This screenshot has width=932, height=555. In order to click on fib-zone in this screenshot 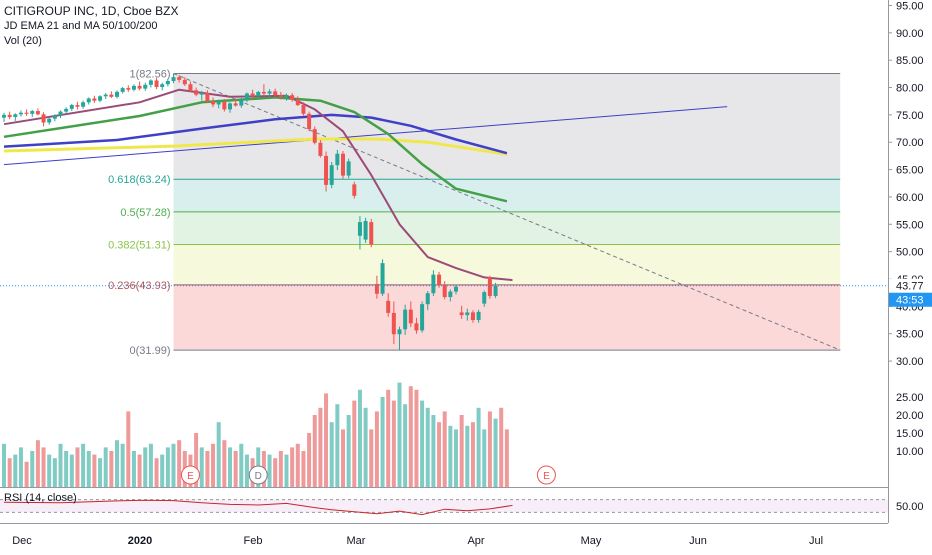, I will do `click(507, 228)`.